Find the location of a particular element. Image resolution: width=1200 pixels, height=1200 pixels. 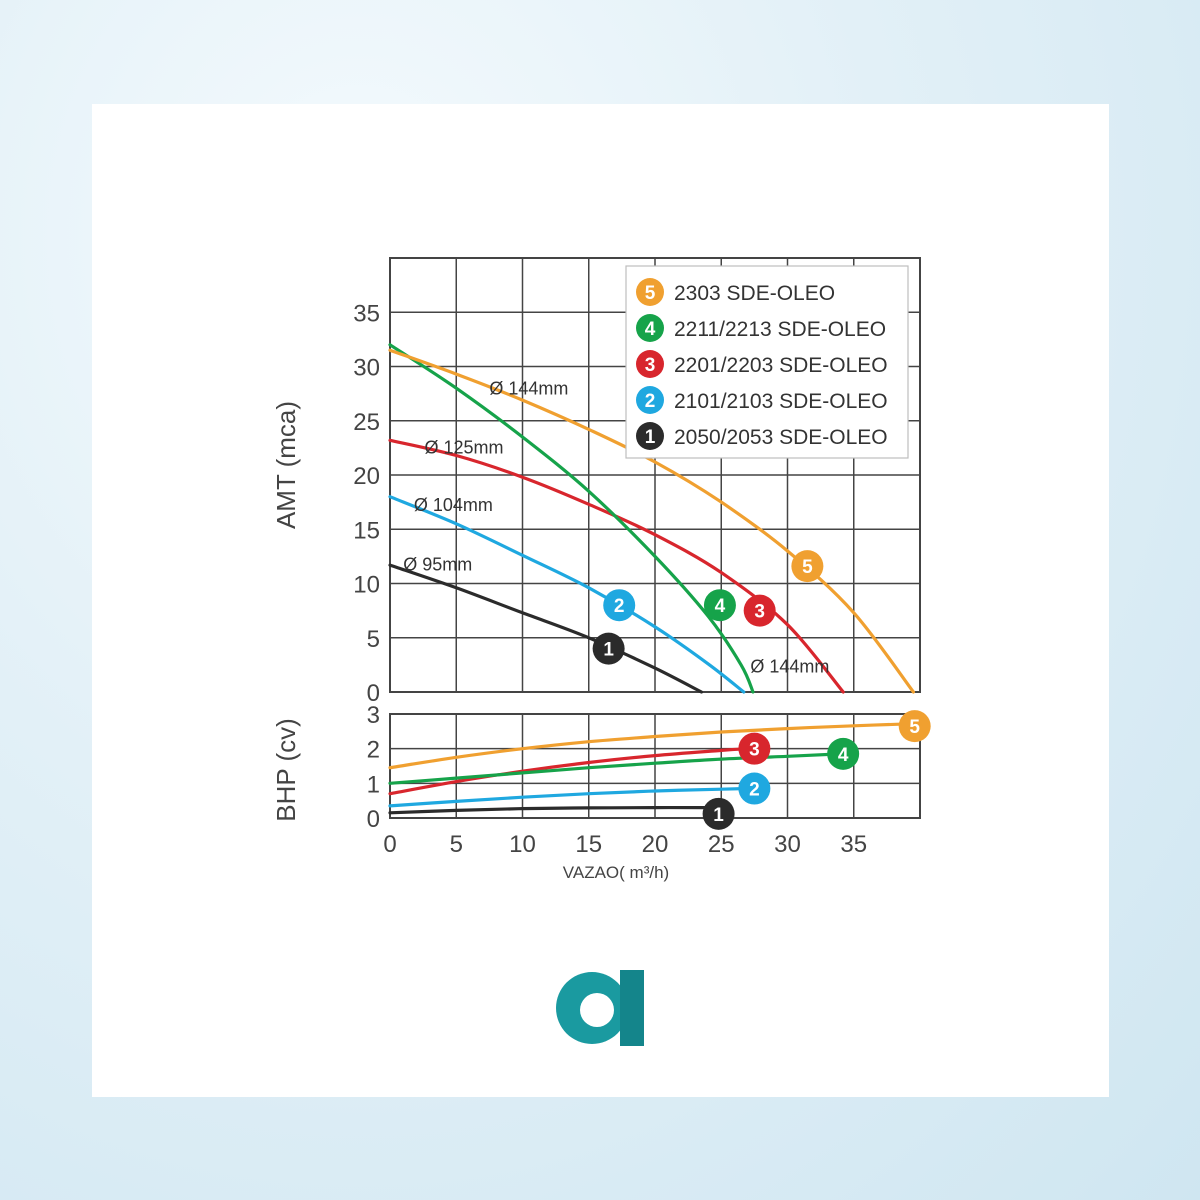

legend-entry-2: 2 2101/2103 SDE-OLEO is located at coordinates (762, 400).